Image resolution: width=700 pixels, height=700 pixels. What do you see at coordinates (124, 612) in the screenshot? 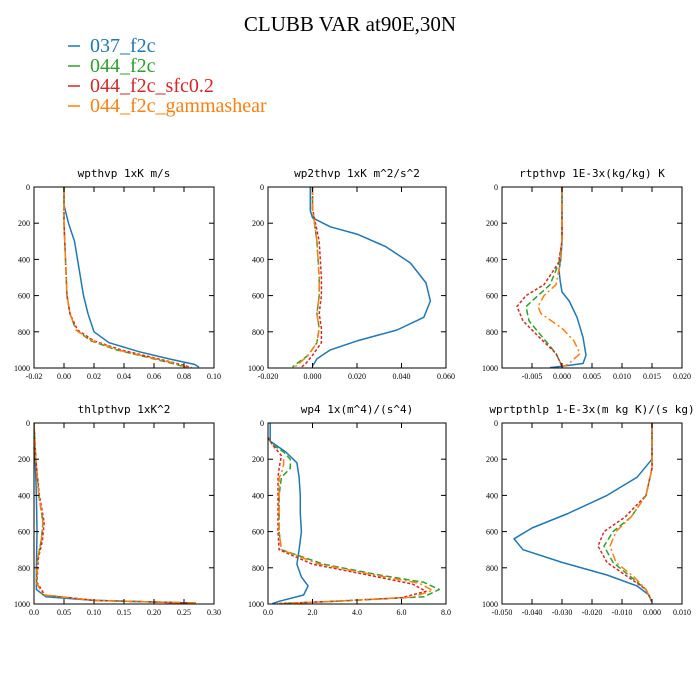
I see `x-tick-label: 0.15` at bounding box center [124, 612].